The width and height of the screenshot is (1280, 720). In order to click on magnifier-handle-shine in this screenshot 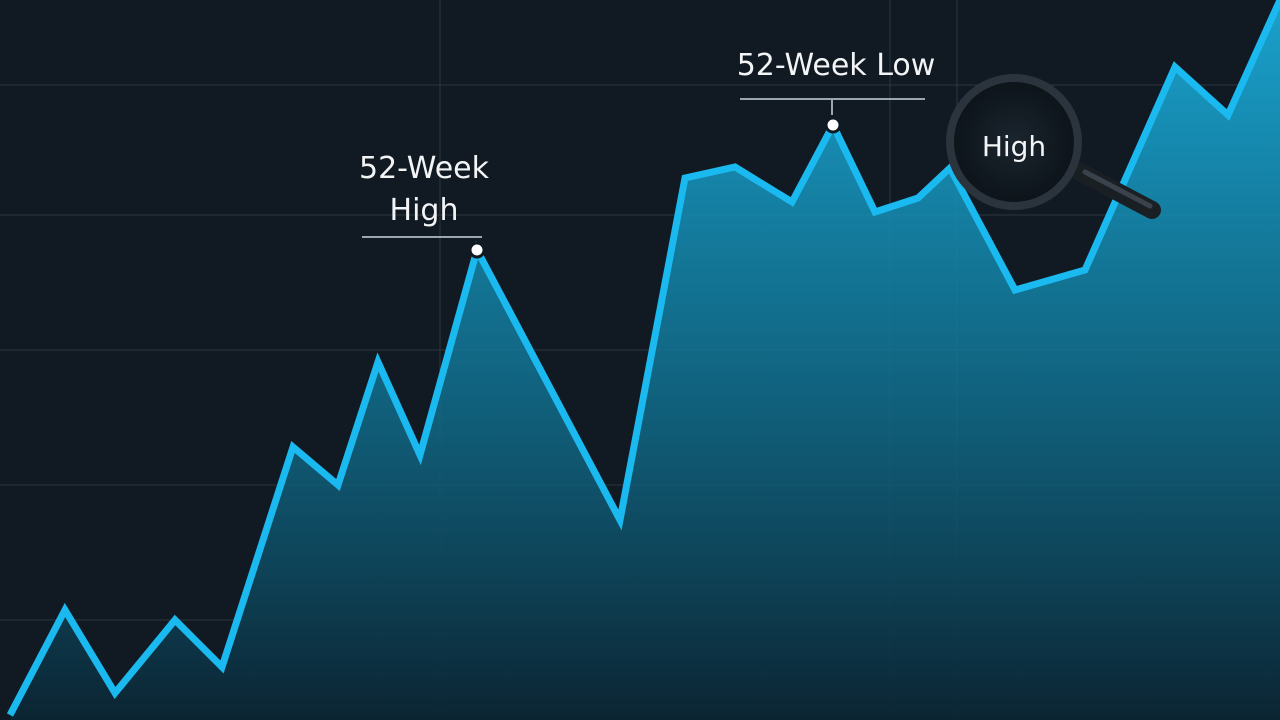, I will do `click(1117, 189)`.